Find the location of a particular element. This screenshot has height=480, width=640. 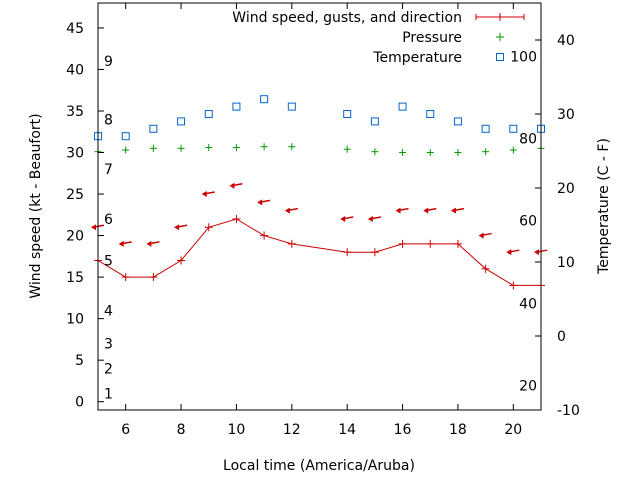

y-left-tick-label: 30 is located at coordinates (75, 154).